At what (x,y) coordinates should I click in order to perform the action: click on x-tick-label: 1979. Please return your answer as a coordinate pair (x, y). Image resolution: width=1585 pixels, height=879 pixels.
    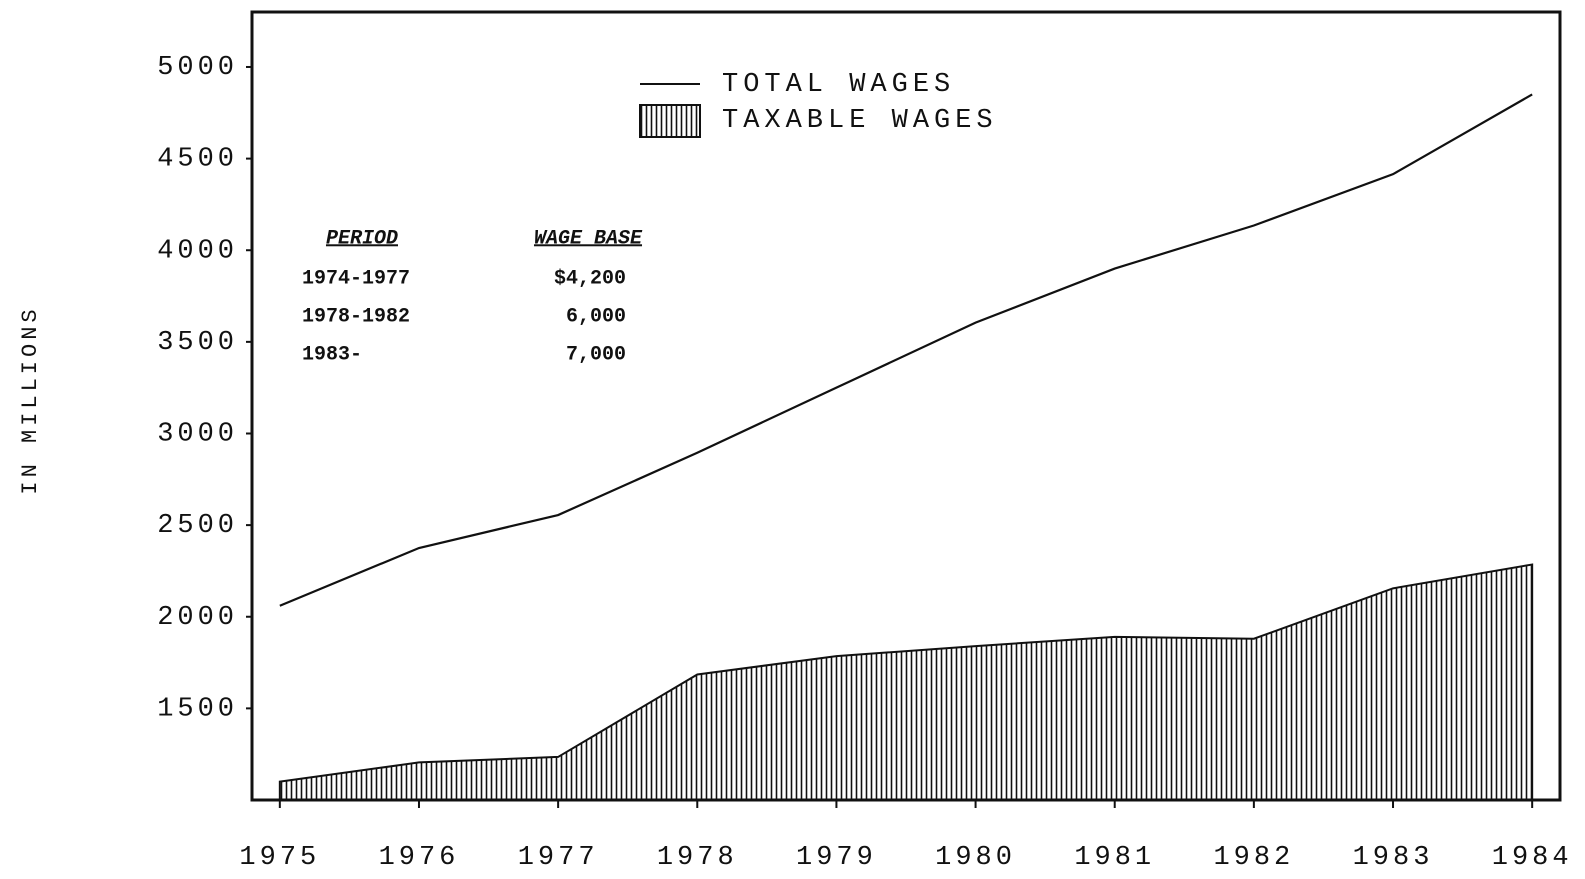
    Looking at the image, I should click on (836, 858).